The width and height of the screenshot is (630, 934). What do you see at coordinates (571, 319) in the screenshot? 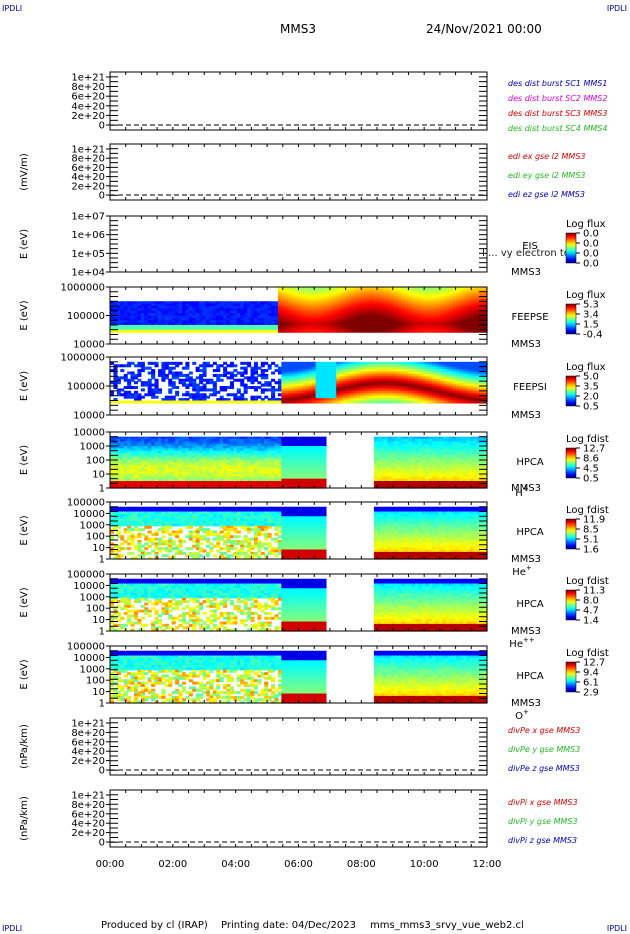
I see `colorbar-p4` at bounding box center [571, 319].